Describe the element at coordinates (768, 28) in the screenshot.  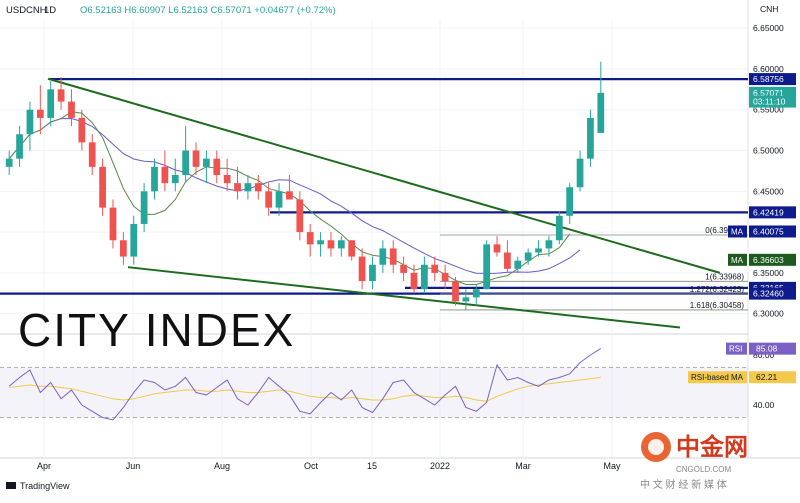
I see `y-tick-label: 6.65000` at that location.